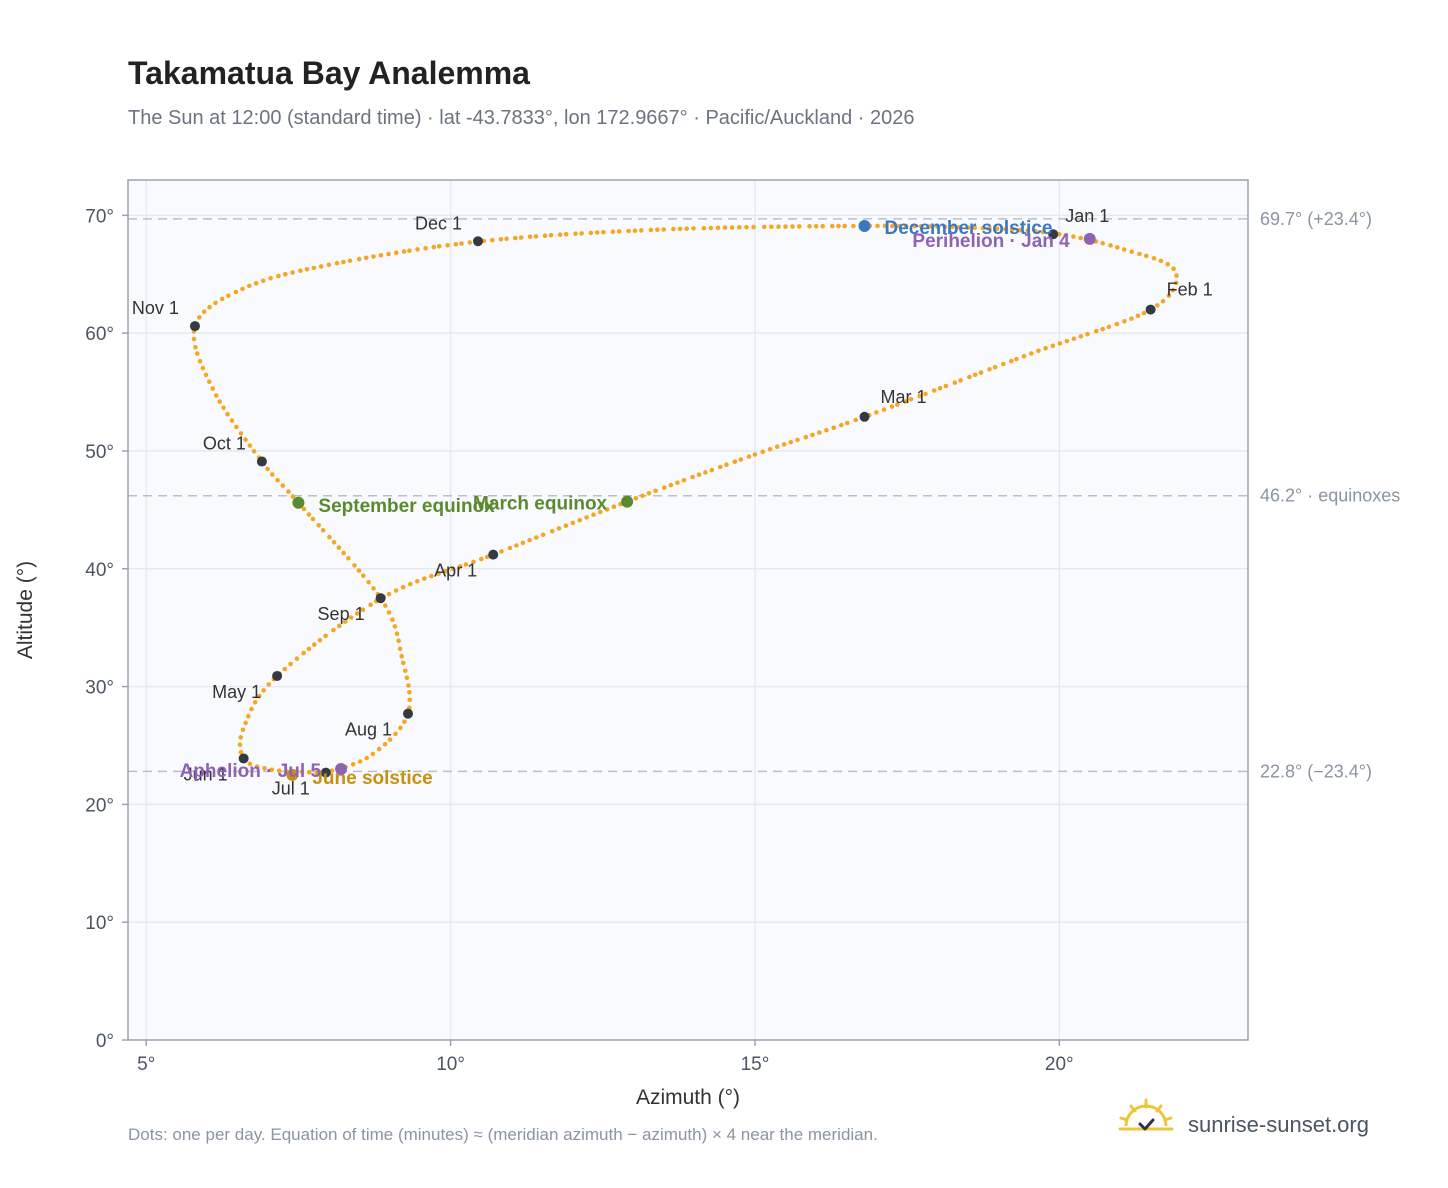  I want to click on month-label: Dec 1, so click(438, 223).